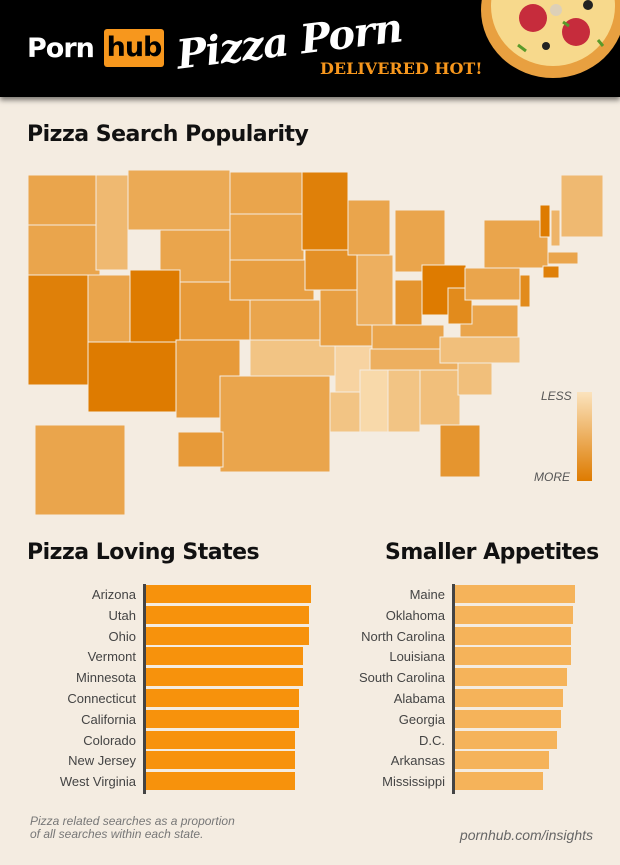 The height and width of the screenshot is (865, 620). Describe the element at coordinates (112, 222) in the screenshot. I see `state-id` at that location.